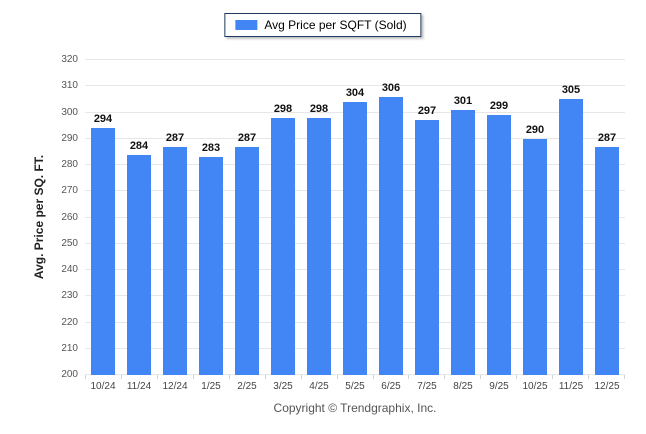 The height and width of the screenshot is (434, 646). Describe the element at coordinates (69, 322) in the screenshot. I see `y-tick-label: 220` at that location.